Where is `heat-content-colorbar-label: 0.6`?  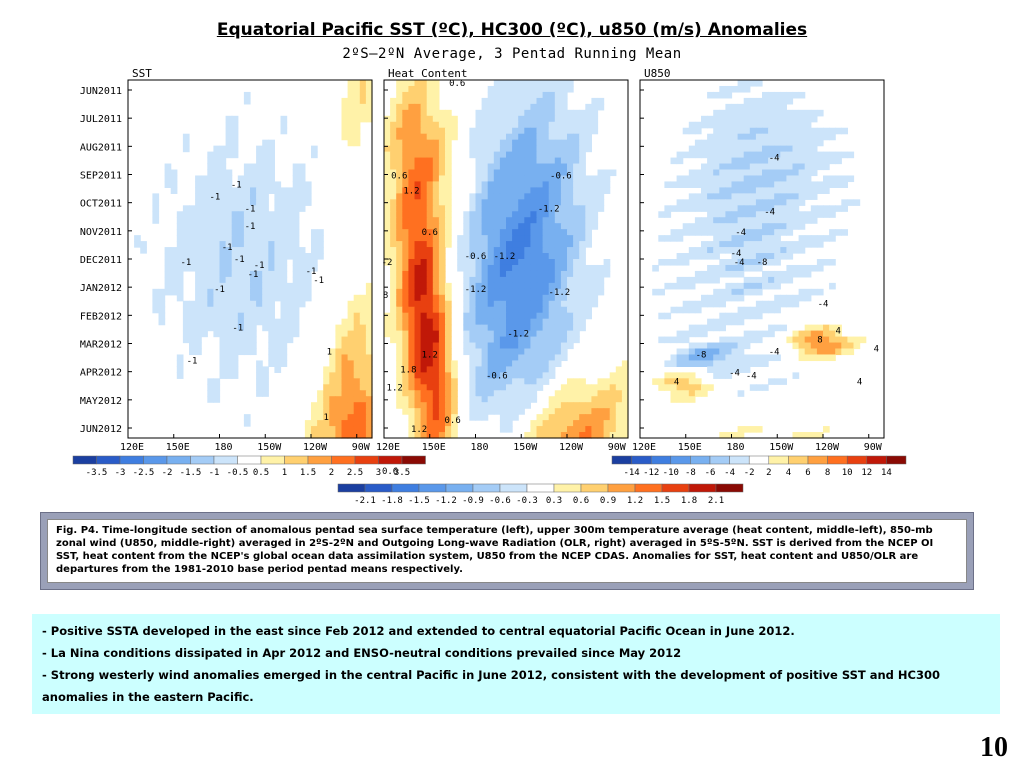 heat-content-colorbar-label: 0.6 is located at coordinates (581, 501).